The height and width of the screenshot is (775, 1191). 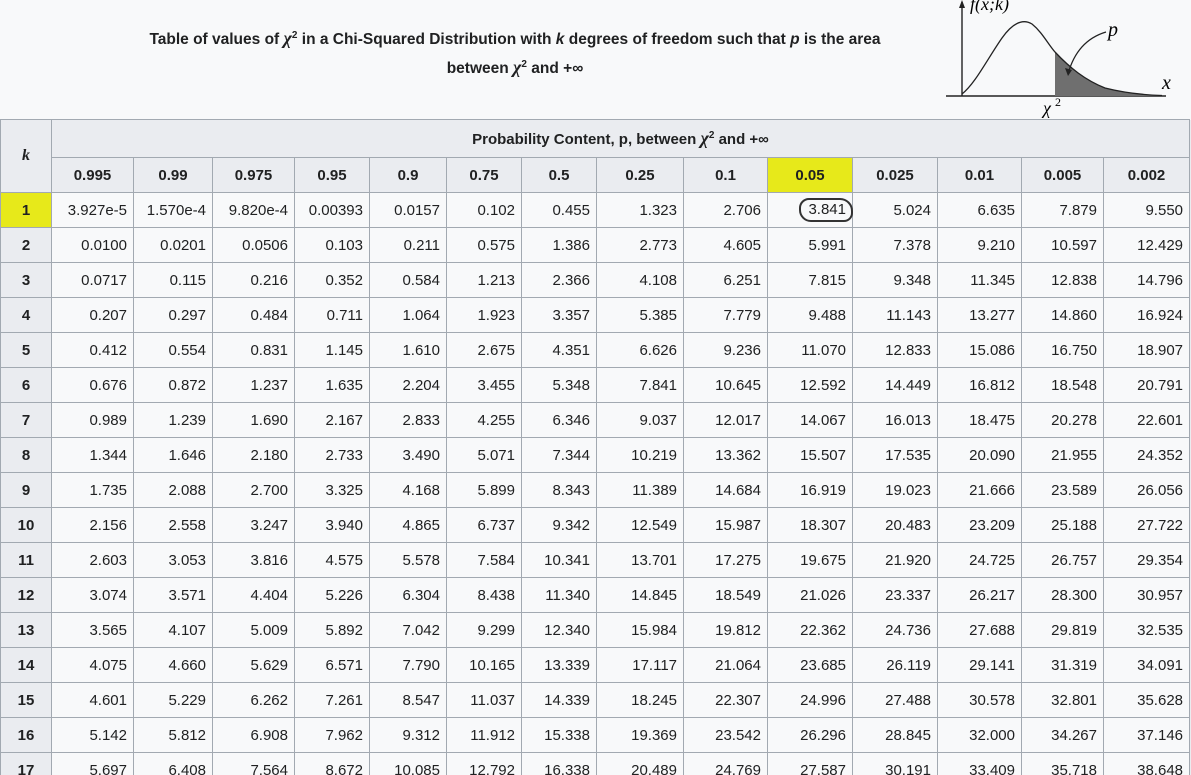 What do you see at coordinates (26, 245) in the screenshot?
I see `degrees-of-freedom-cell: 2` at bounding box center [26, 245].